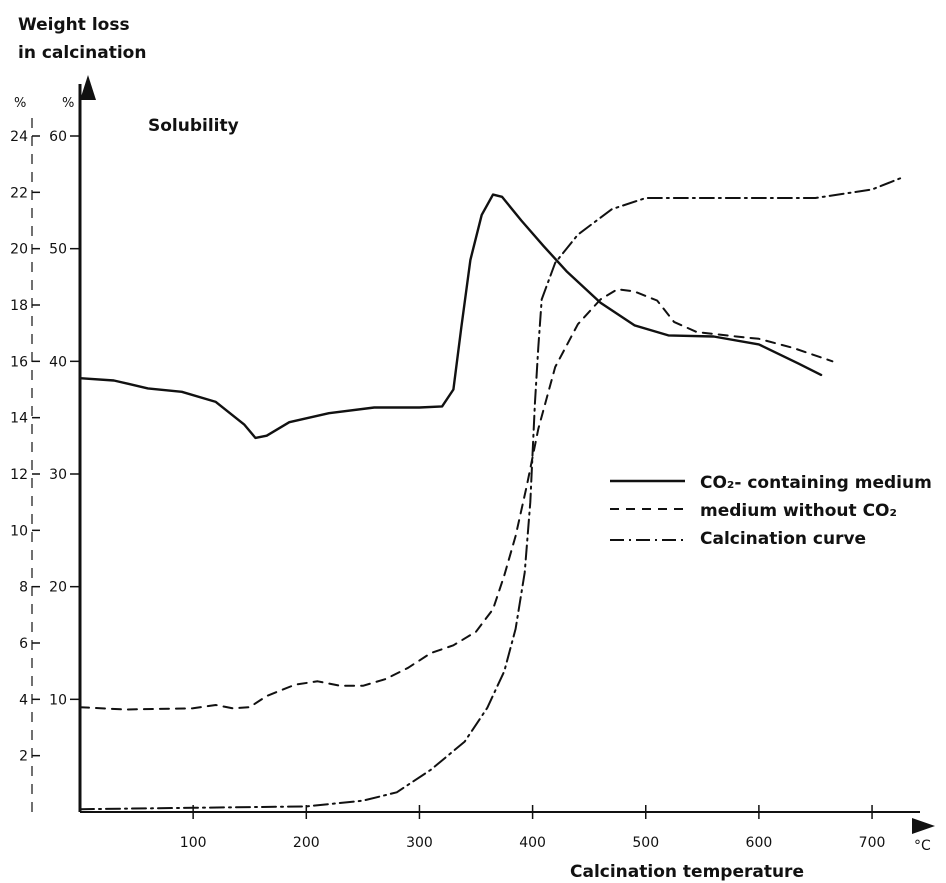 This screenshot has height=883, width=946. Describe the element at coordinates (419, 843) in the screenshot. I see `x-tick-label-300: 300` at that location.